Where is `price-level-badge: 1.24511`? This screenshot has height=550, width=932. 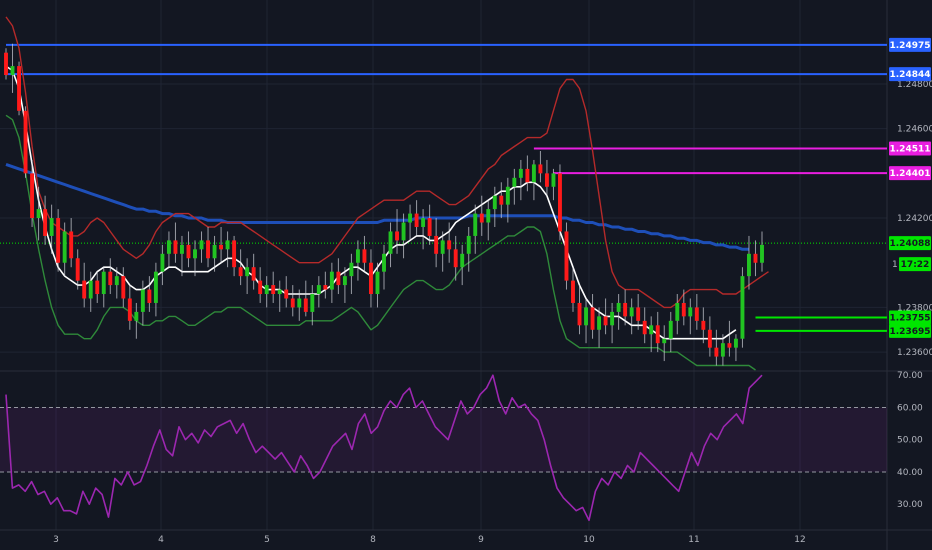 price-level-badge: 1.24511 is located at coordinates (910, 150).